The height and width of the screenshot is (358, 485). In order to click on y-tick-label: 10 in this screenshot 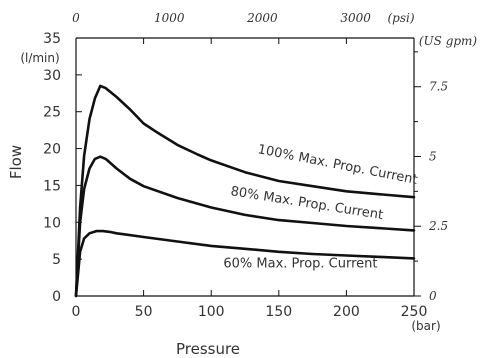, I will do `click(52, 223)`.